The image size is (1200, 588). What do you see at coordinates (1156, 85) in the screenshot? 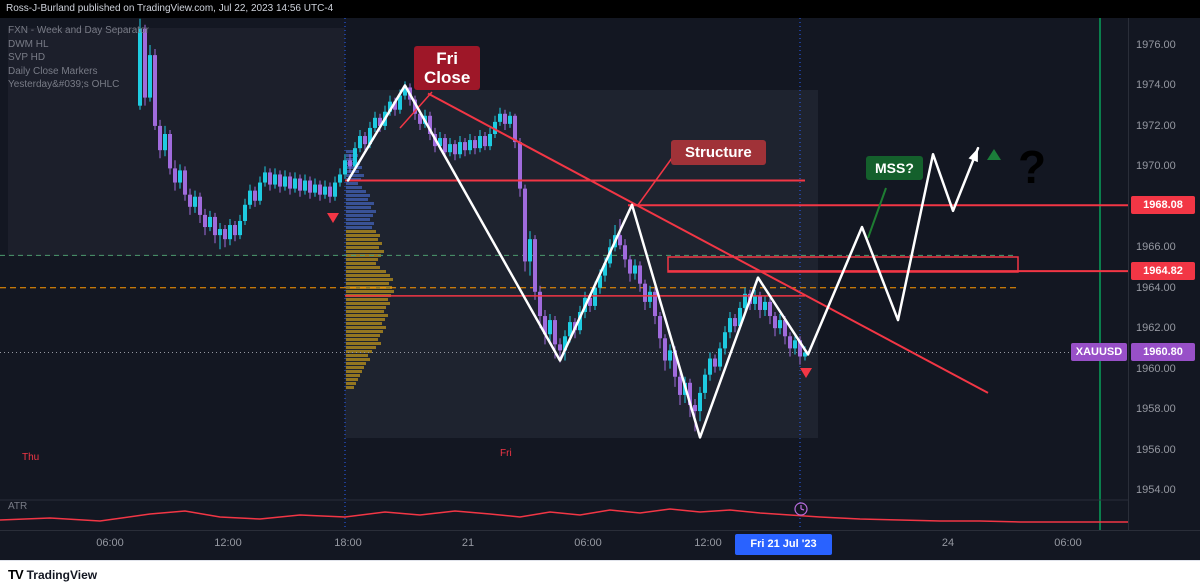
I see `price-tick-label: 1974.00` at bounding box center [1156, 85].